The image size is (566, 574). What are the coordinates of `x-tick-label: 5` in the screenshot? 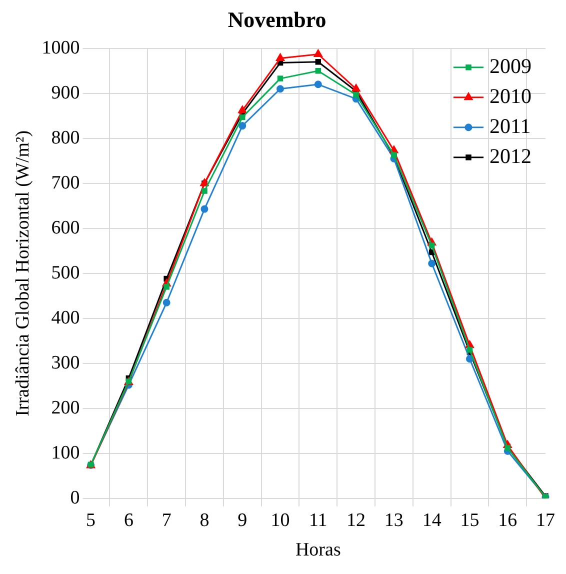 It's located at (91, 520).